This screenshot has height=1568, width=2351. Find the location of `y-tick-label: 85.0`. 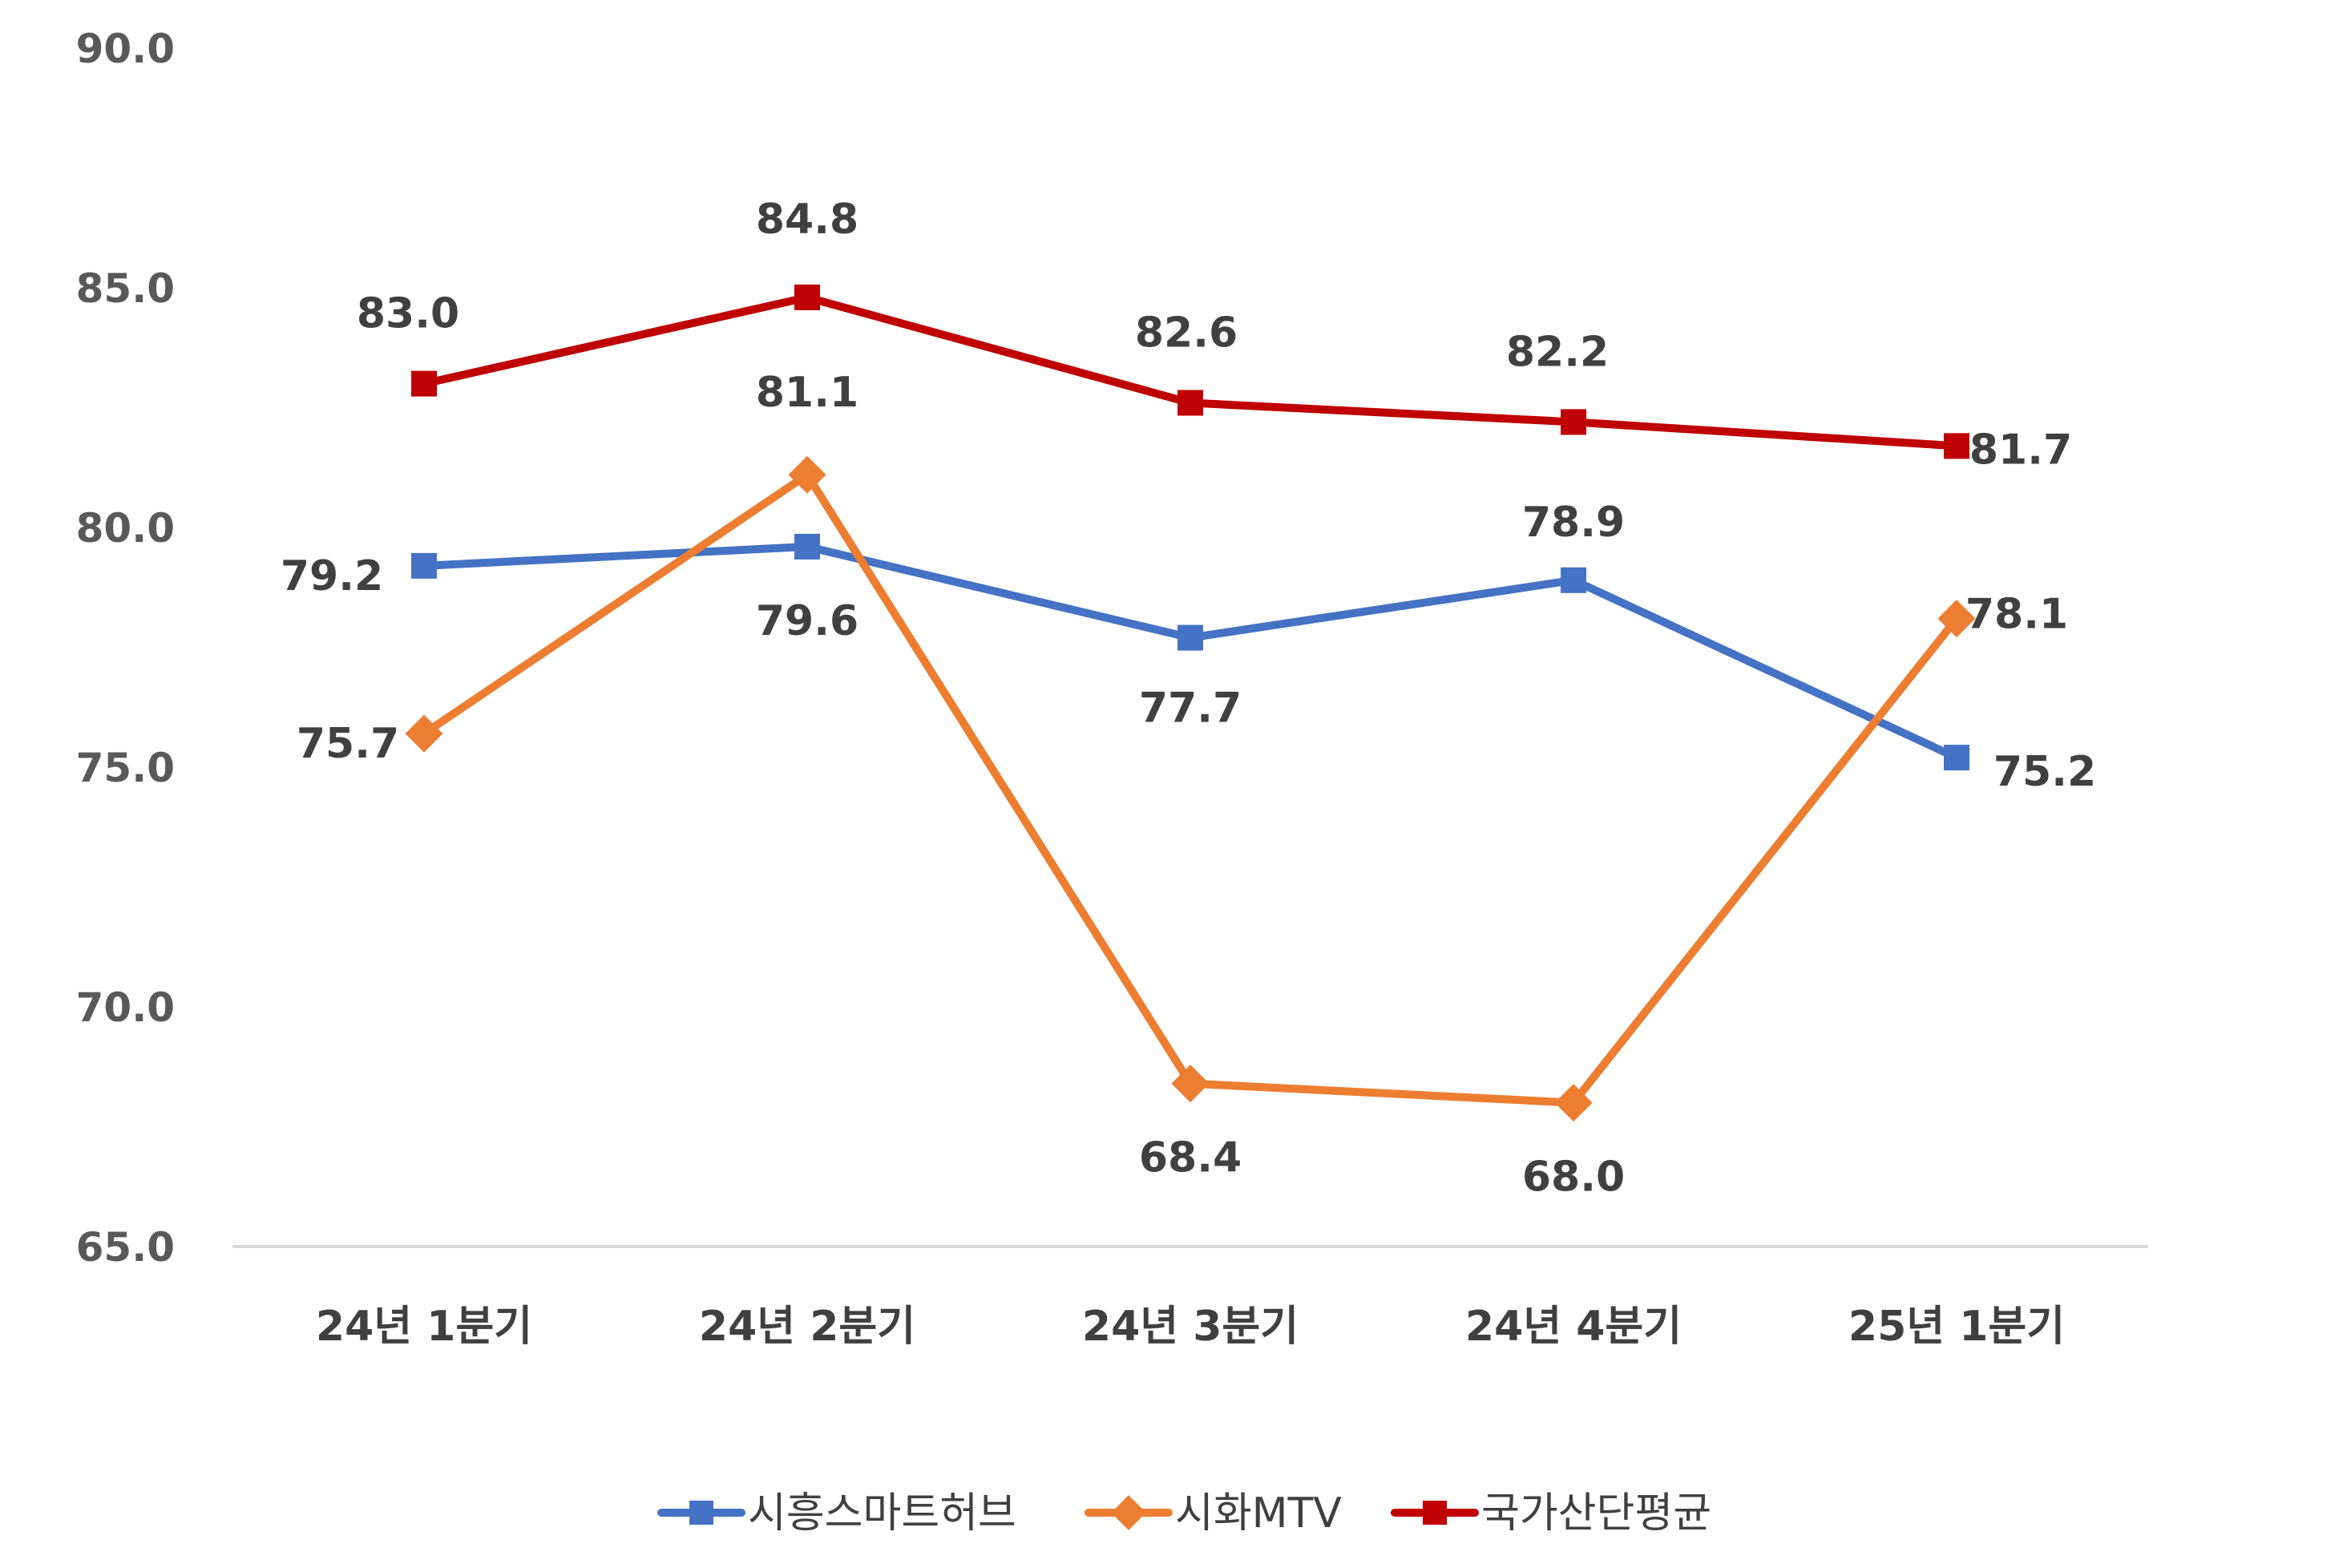

y-tick-label: 85.0 is located at coordinates (125, 288).